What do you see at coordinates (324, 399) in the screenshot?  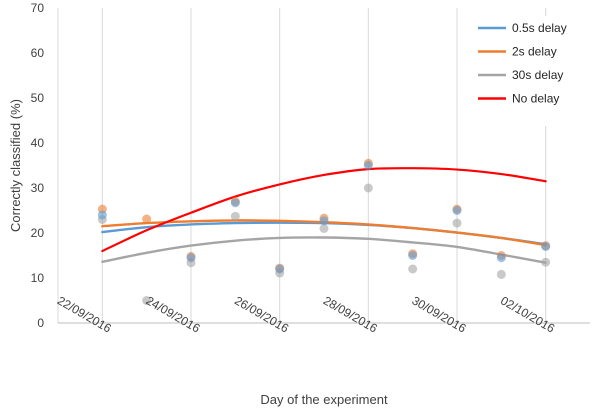 I see `x-axis-title: Day of the experiment` at bounding box center [324, 399].